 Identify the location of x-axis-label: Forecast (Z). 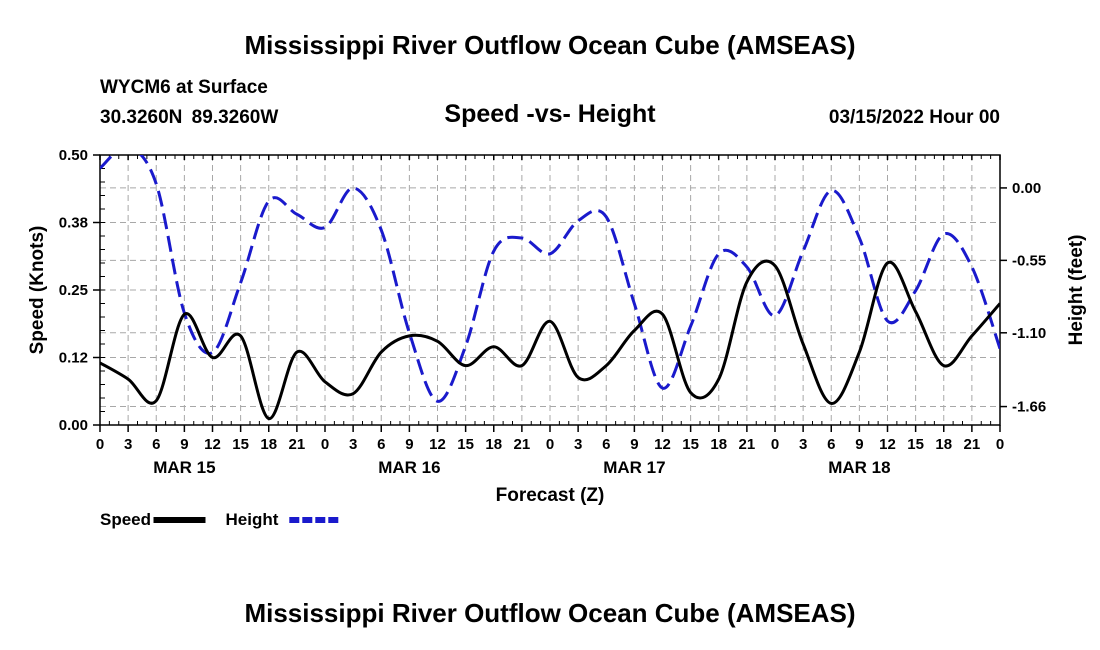
(550, 495).